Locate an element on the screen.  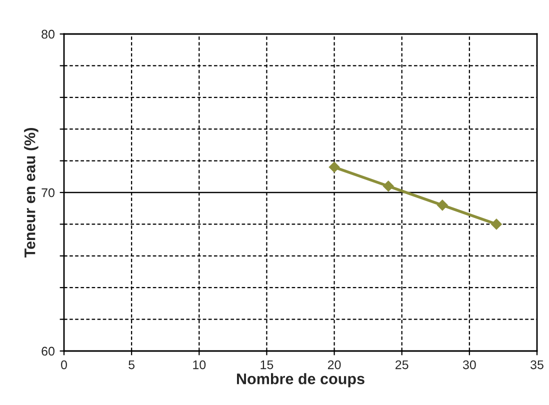
x-tick-label: 25 is located at coordinates (402, 365).